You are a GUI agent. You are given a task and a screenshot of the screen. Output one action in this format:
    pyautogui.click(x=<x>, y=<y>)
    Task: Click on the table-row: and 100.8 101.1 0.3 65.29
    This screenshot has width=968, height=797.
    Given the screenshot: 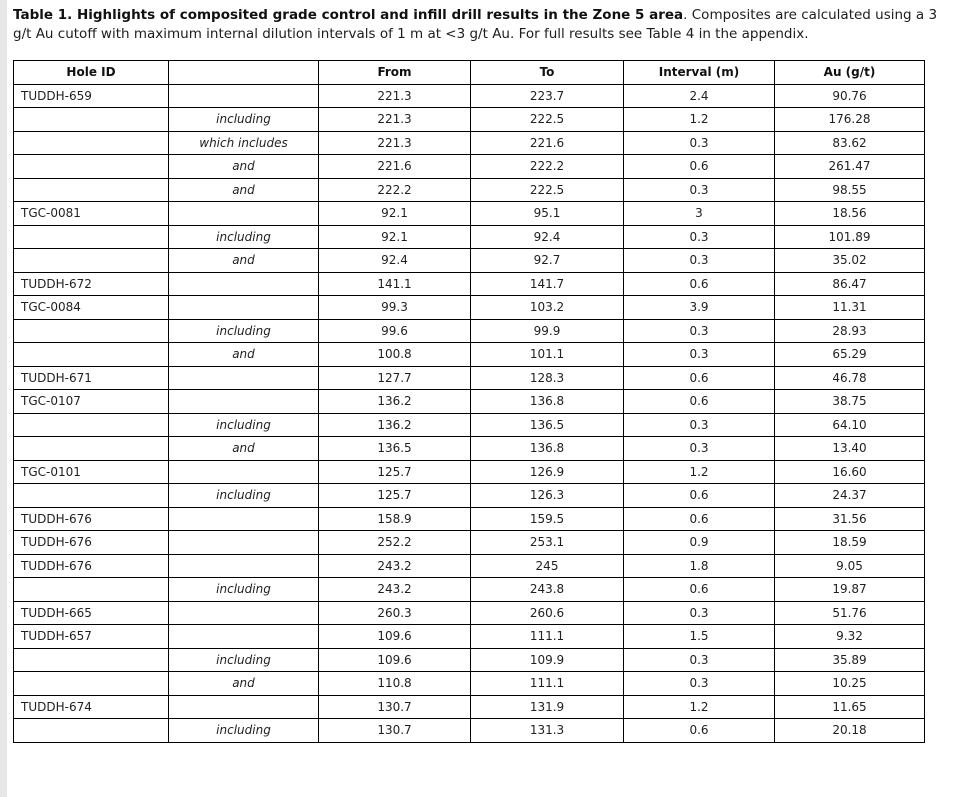 What is the action you would take?
    pyautogui.click(x=469, y=354)
    